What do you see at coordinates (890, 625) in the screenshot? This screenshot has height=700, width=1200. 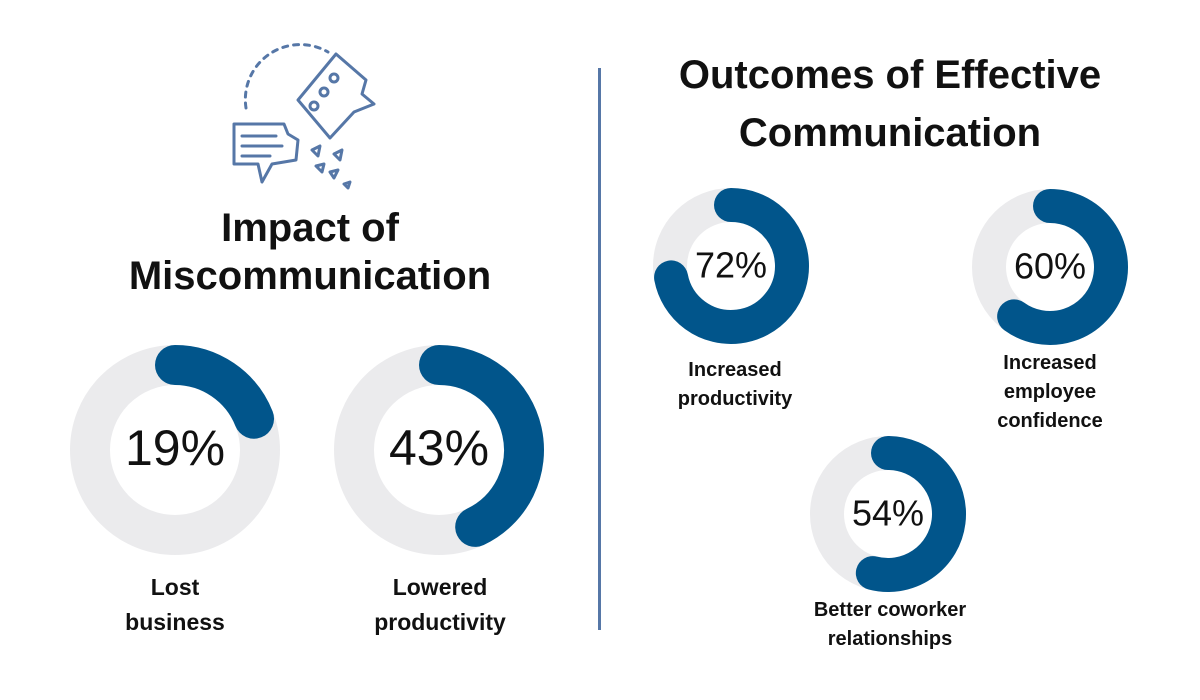 I see `label-coworker-relationships: Better coworker relationships` at bounding box center [890, 625].